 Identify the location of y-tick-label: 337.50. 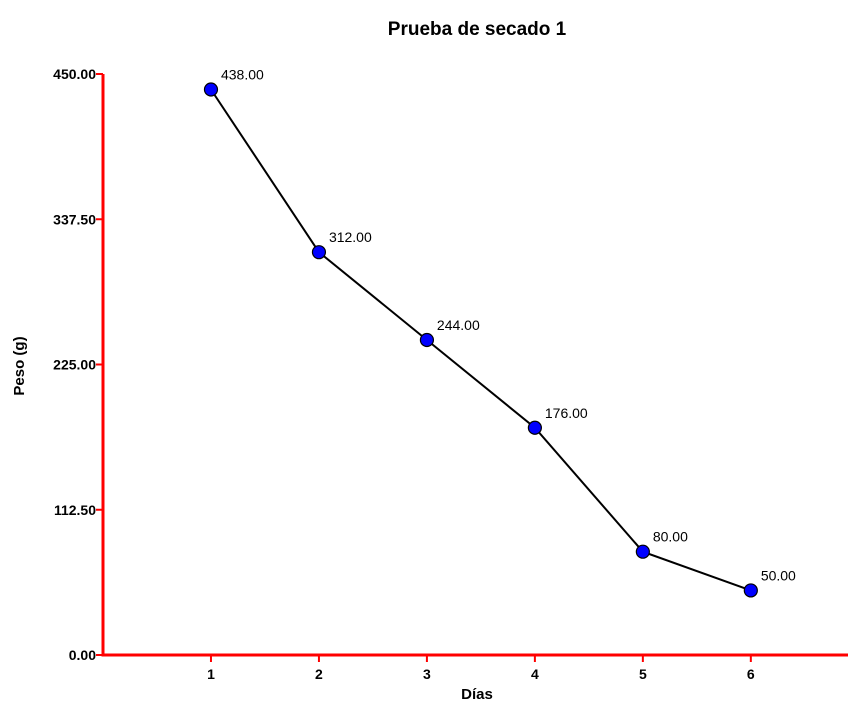
(74, 219).